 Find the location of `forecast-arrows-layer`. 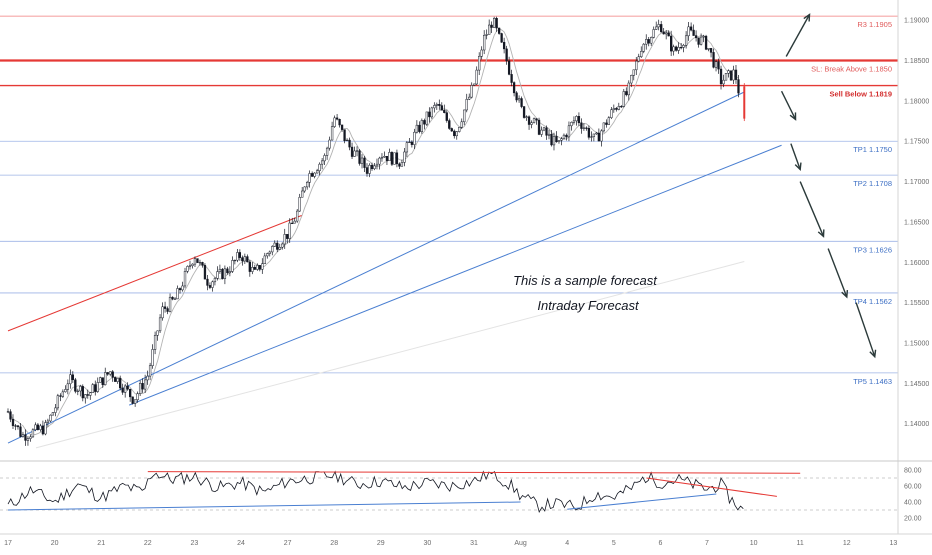

forecast-arrows-layer is located at coordinates (828, 186).